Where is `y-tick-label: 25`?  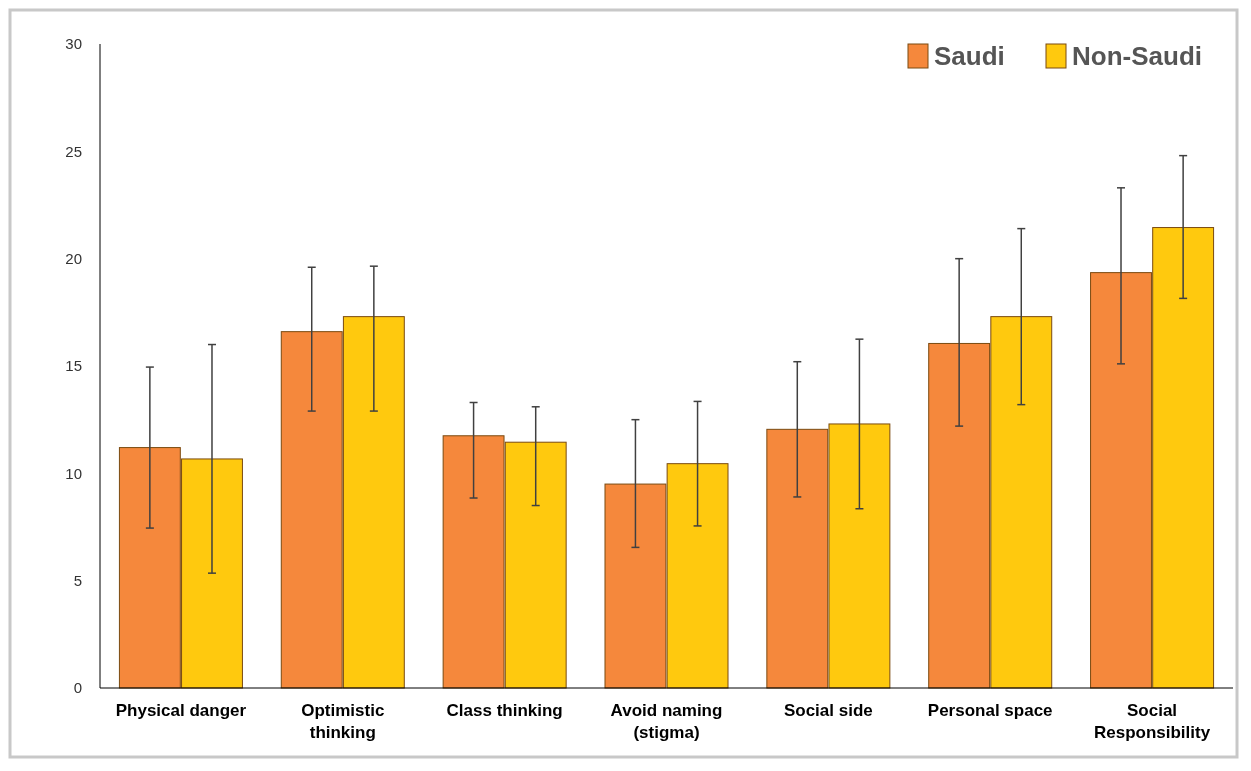 y-tick-label: 25 is located at coordinates (73, 151).